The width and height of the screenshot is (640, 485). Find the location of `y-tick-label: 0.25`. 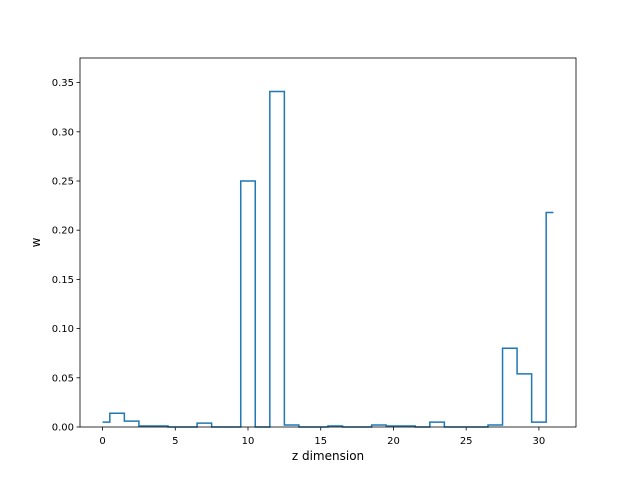

y-tick-label: 0.25 is located at coordinates (63, 182).